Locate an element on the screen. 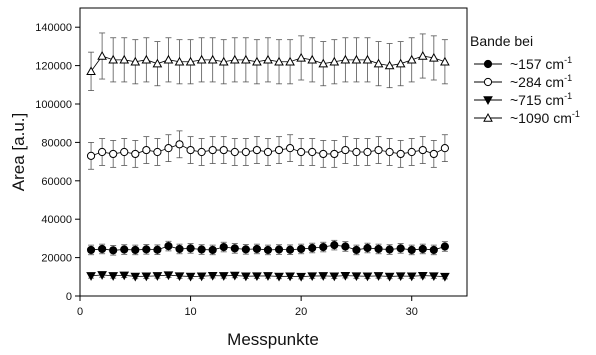 This screenshot has width=596, height=355. x-ticks: 0 10 20 30 is located at coordinates (247, 307).